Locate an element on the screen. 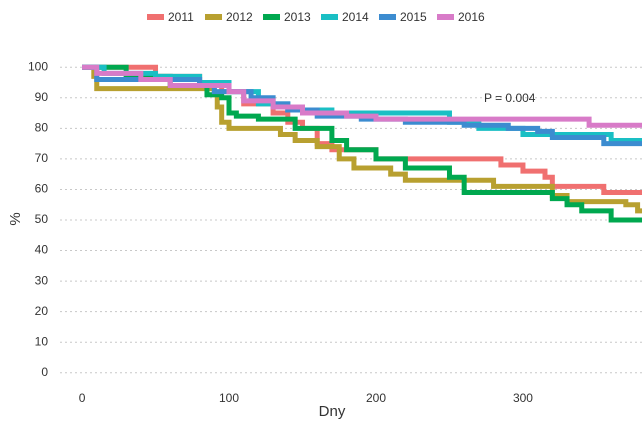 The width and height of the screenshot is (642, 426). y-tick-label: 30 is located at coordinates (42, 280).